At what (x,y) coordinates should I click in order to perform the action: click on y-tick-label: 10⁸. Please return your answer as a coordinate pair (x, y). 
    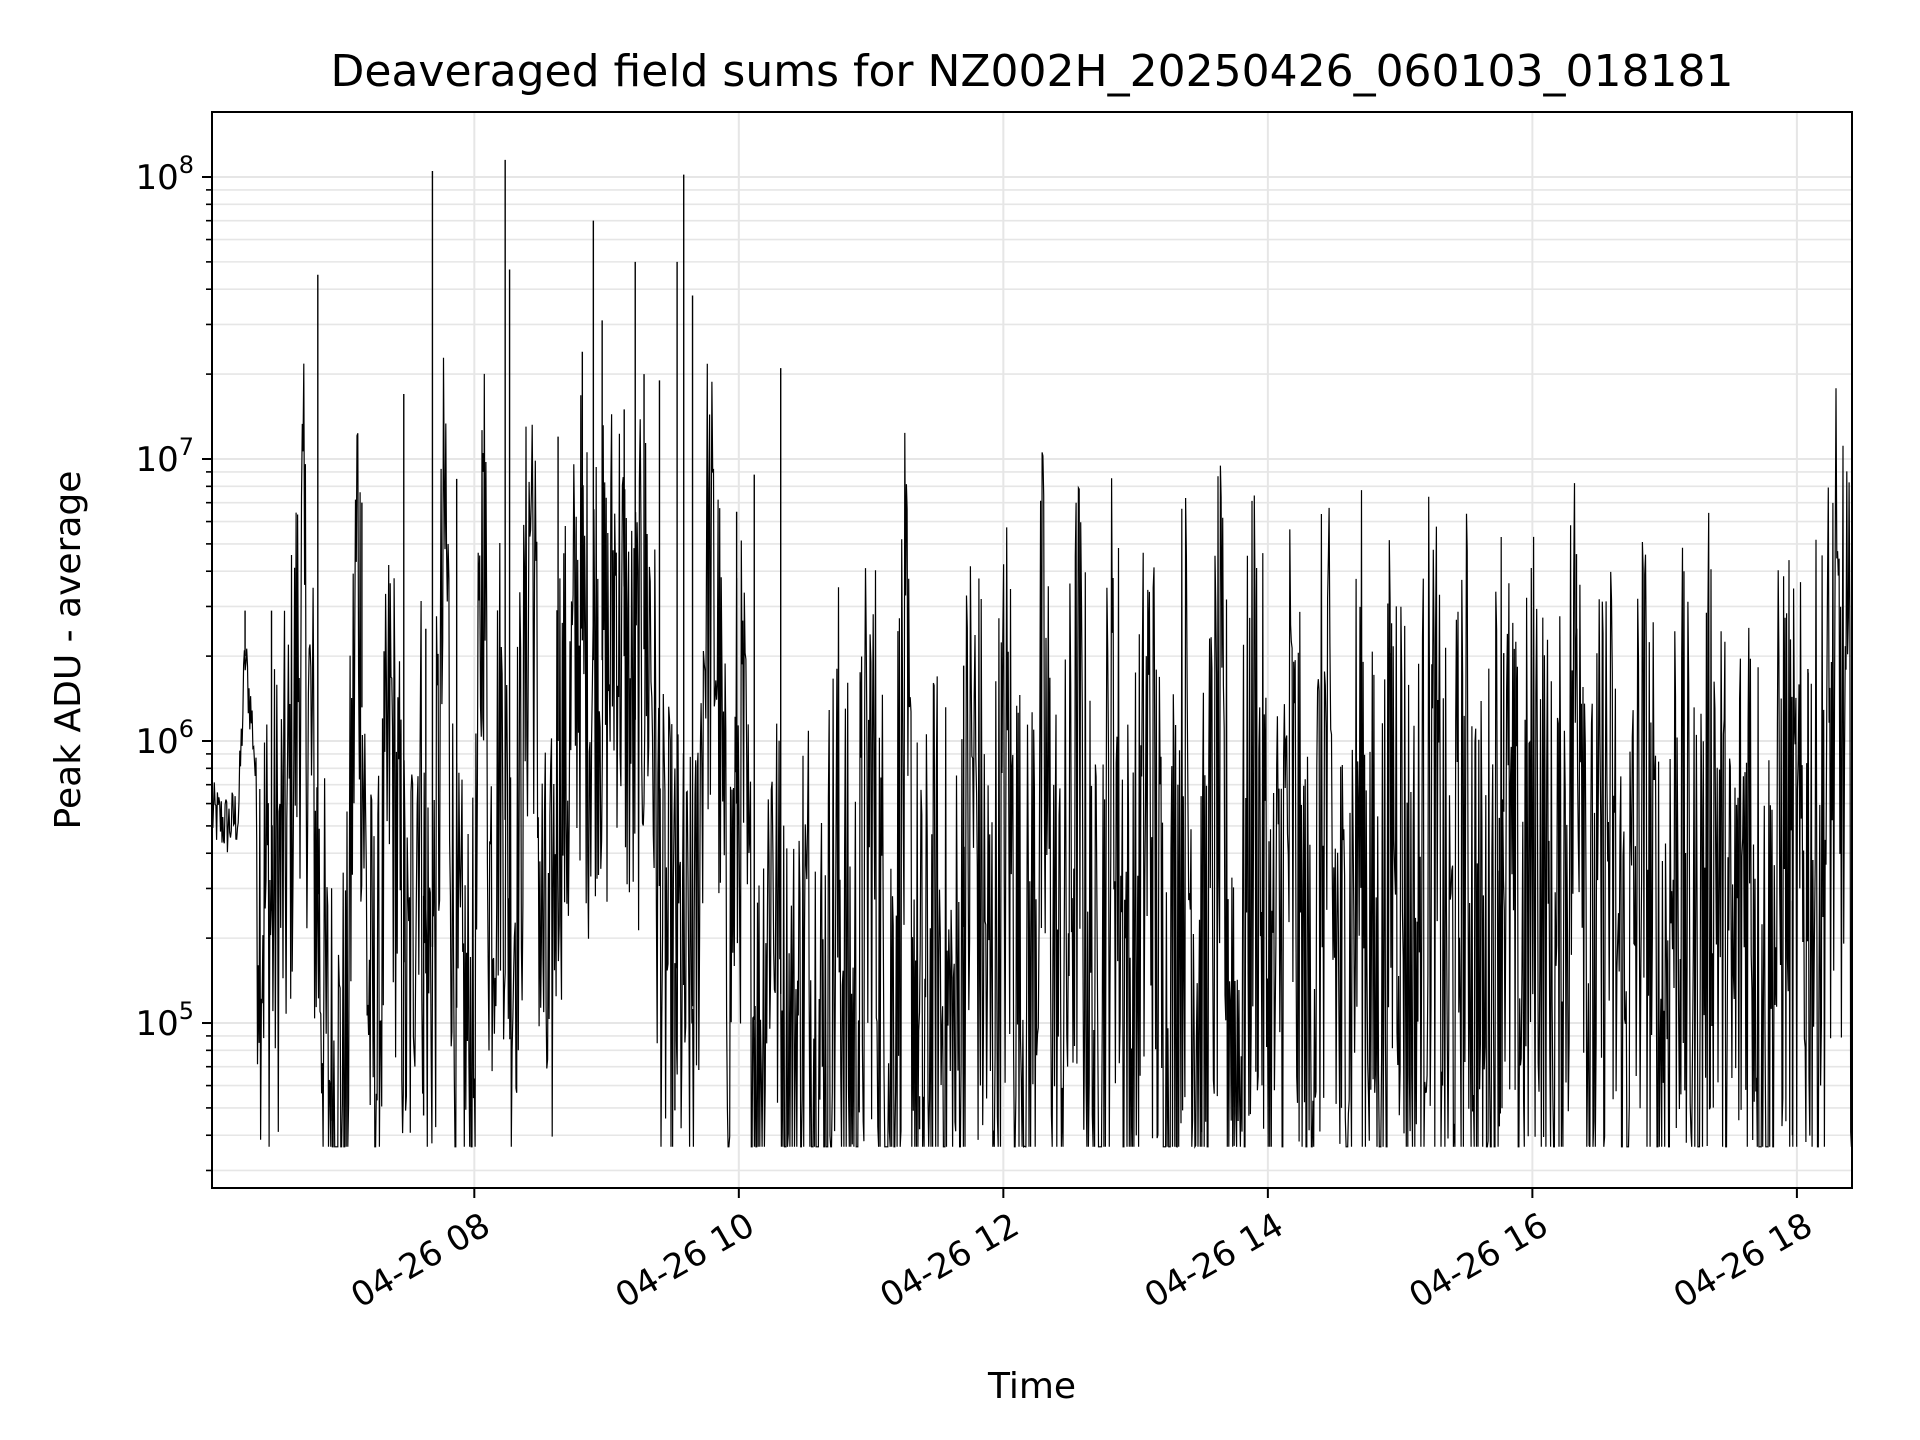
    Looking at the image, I should click on (164, 174).